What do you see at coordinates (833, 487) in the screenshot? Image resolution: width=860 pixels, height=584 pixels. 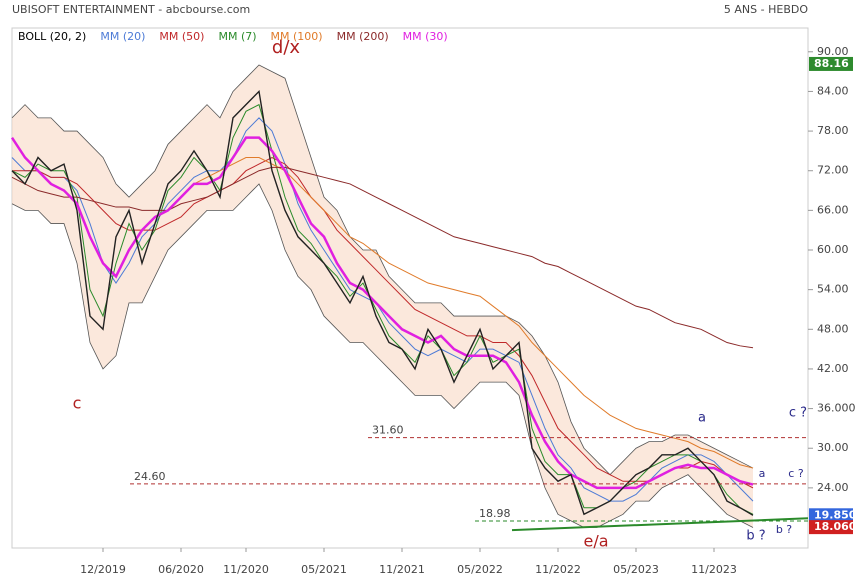 I see `y-tick-label: 24.00` at bounding box center [833, 487].